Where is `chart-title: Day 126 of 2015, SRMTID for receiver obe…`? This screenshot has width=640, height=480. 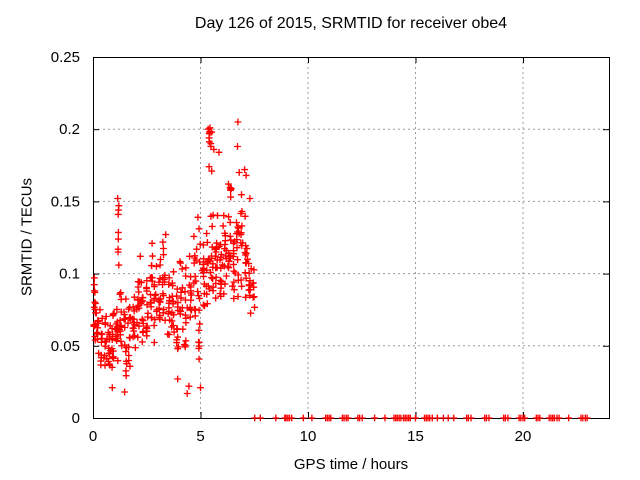
chart-title: Day 126 of 2015, SRMTID for receiver obe… is located at coordinates (351, 23).